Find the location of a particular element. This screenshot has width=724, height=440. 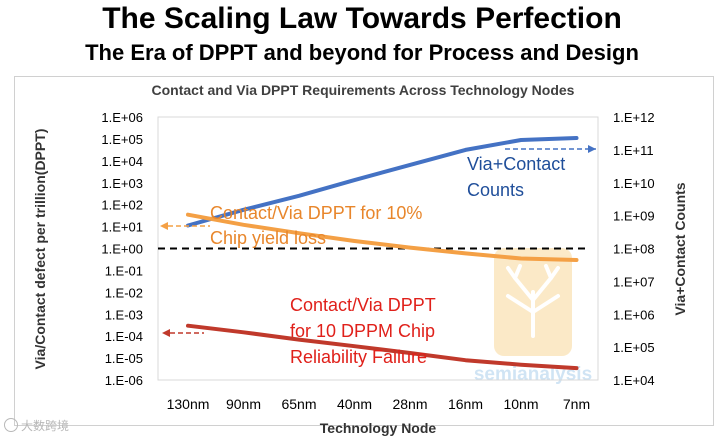

y-left-tick-label: 1.E+04 is located at coordinates (122, 161).